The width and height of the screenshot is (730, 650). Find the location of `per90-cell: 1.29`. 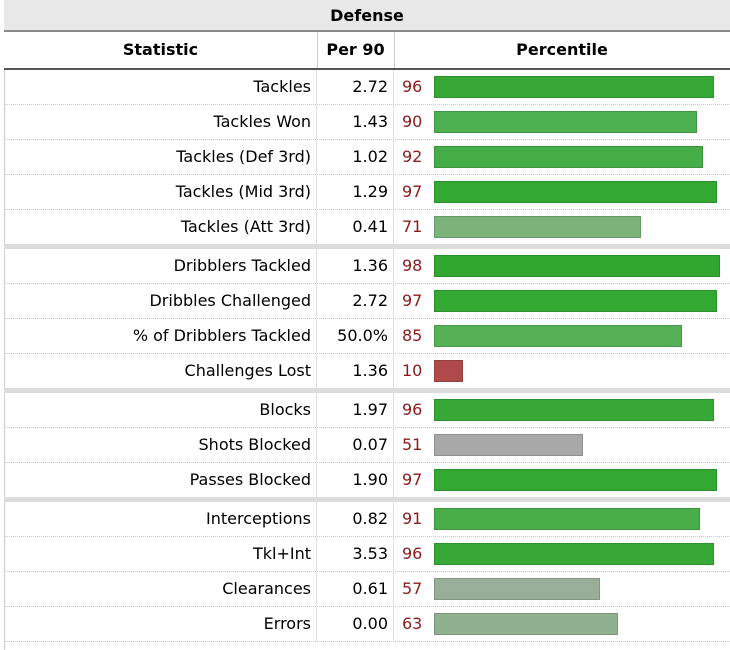

per90-cell: 1.29 is located at coordinates (355, 192).